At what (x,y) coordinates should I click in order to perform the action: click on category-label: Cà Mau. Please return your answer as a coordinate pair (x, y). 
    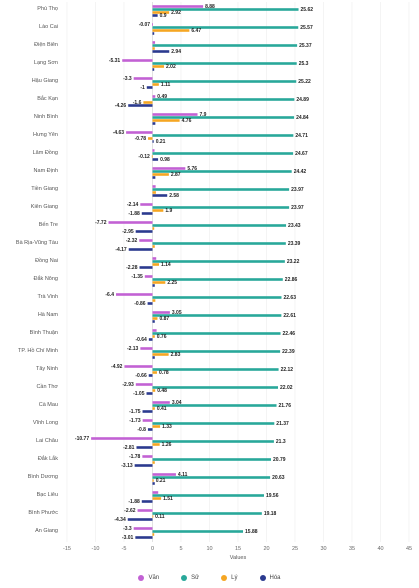
    Looking at the image, I should click on (48, 405).